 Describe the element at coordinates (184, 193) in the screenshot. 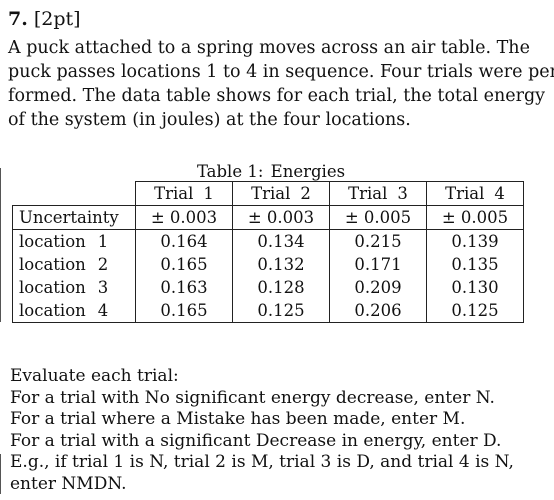

I see `trial-header-1: Trial 1` at that location.